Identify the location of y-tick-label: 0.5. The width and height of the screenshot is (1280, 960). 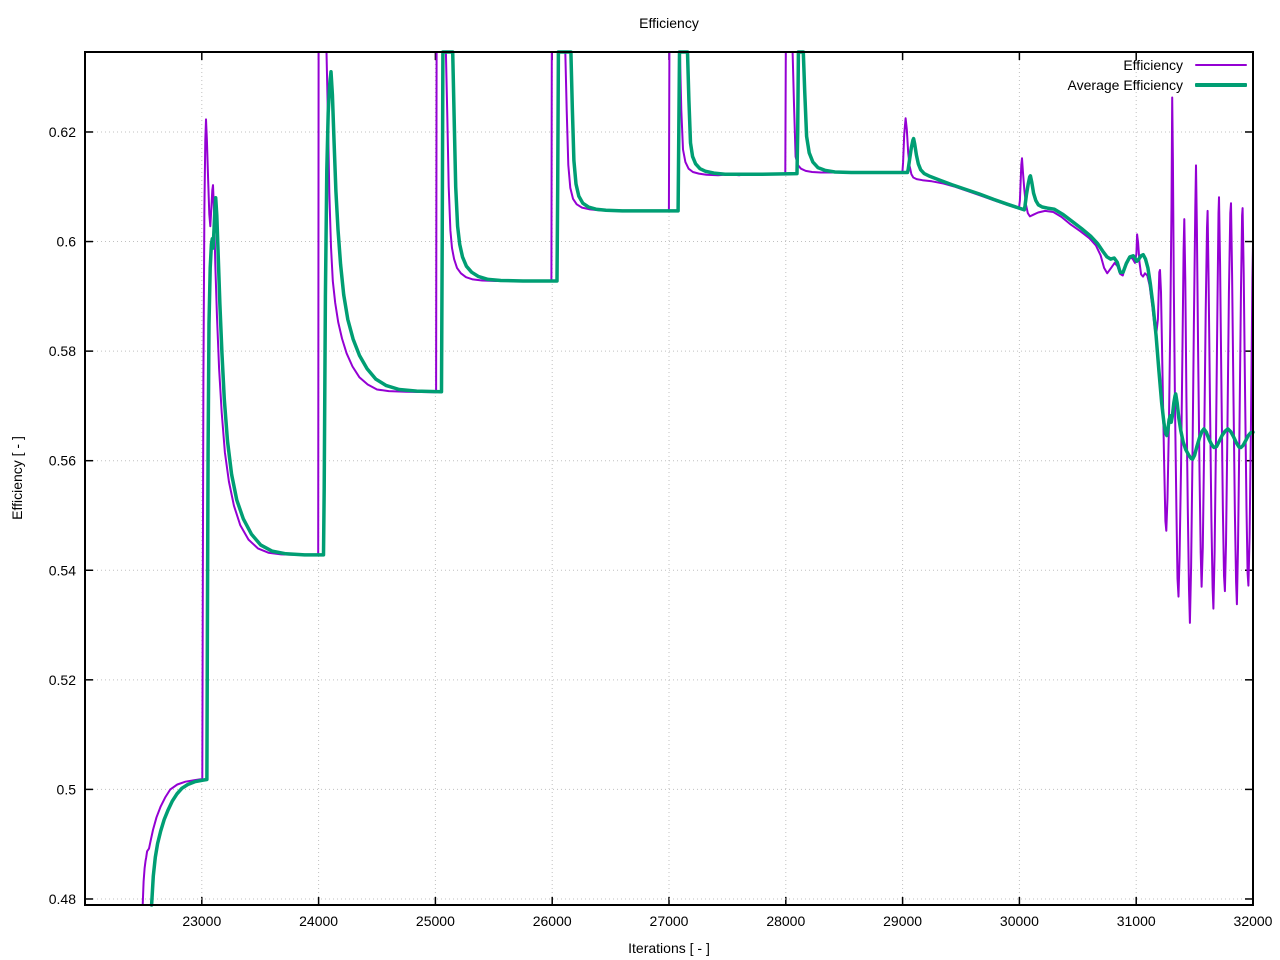
(67, 789).